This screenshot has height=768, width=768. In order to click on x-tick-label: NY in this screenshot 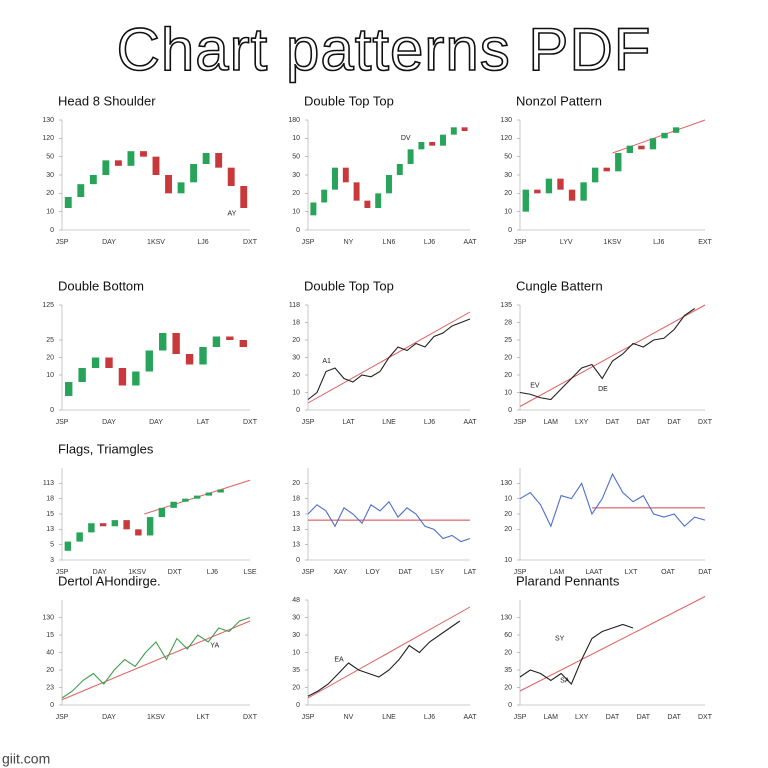, I will do `click(349, 242)`.